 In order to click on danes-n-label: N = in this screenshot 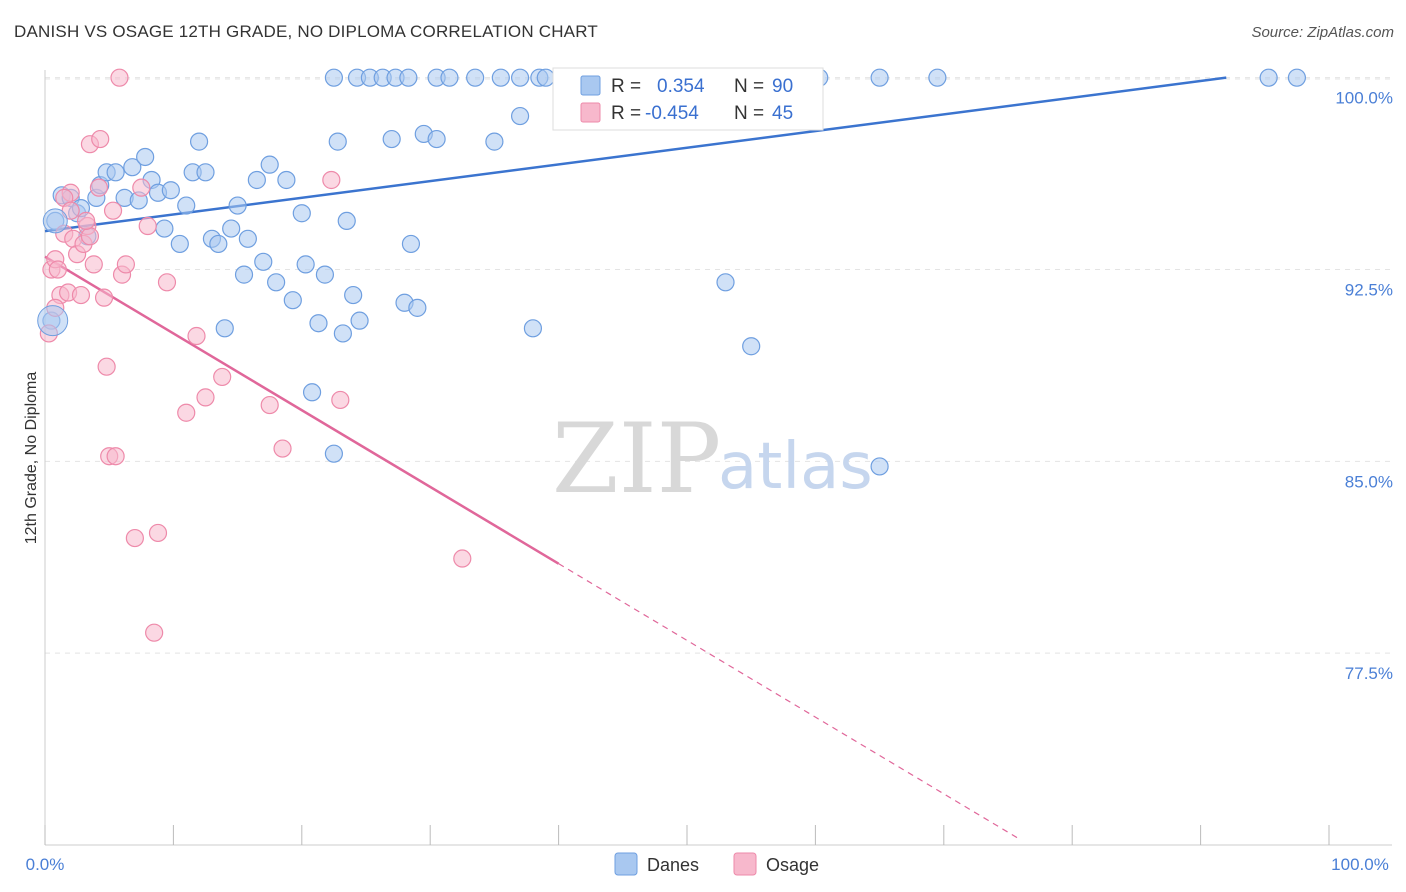, I will do `click(749, 86)`.